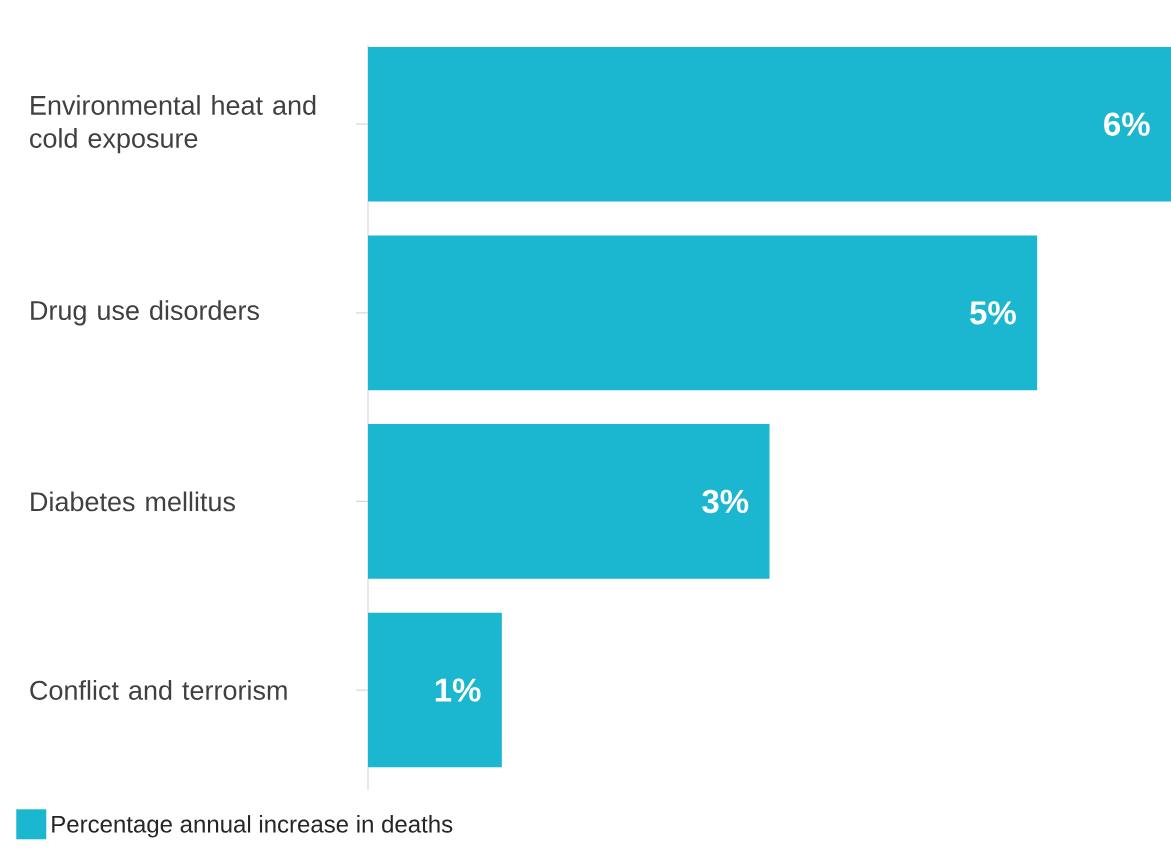 This screenshot has width=1171, height=865. Describe the element at coordinates (173, 124) in the screenshot. I see `y-tick-label: Environmental heat and cold exposure` at that location.